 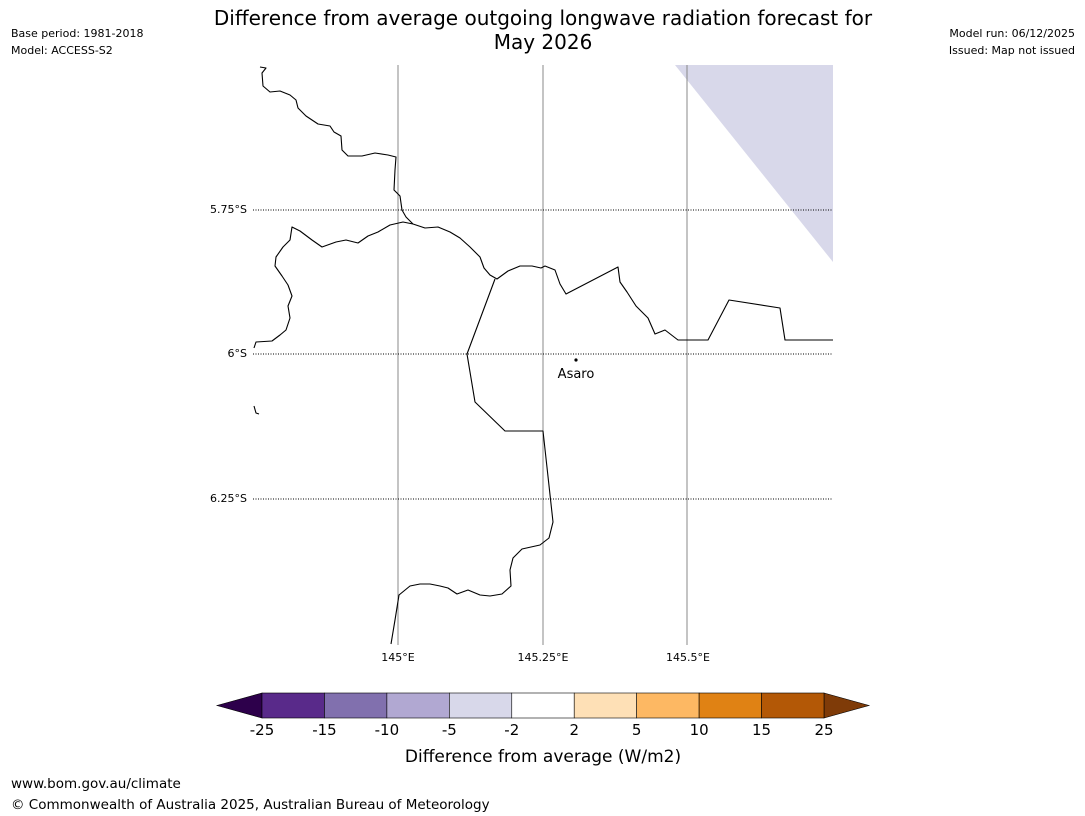 What do you see at coordinates (847, 705) in the screenshot?
I see `colorbar-high-extend` at bounding box center [847, 705].